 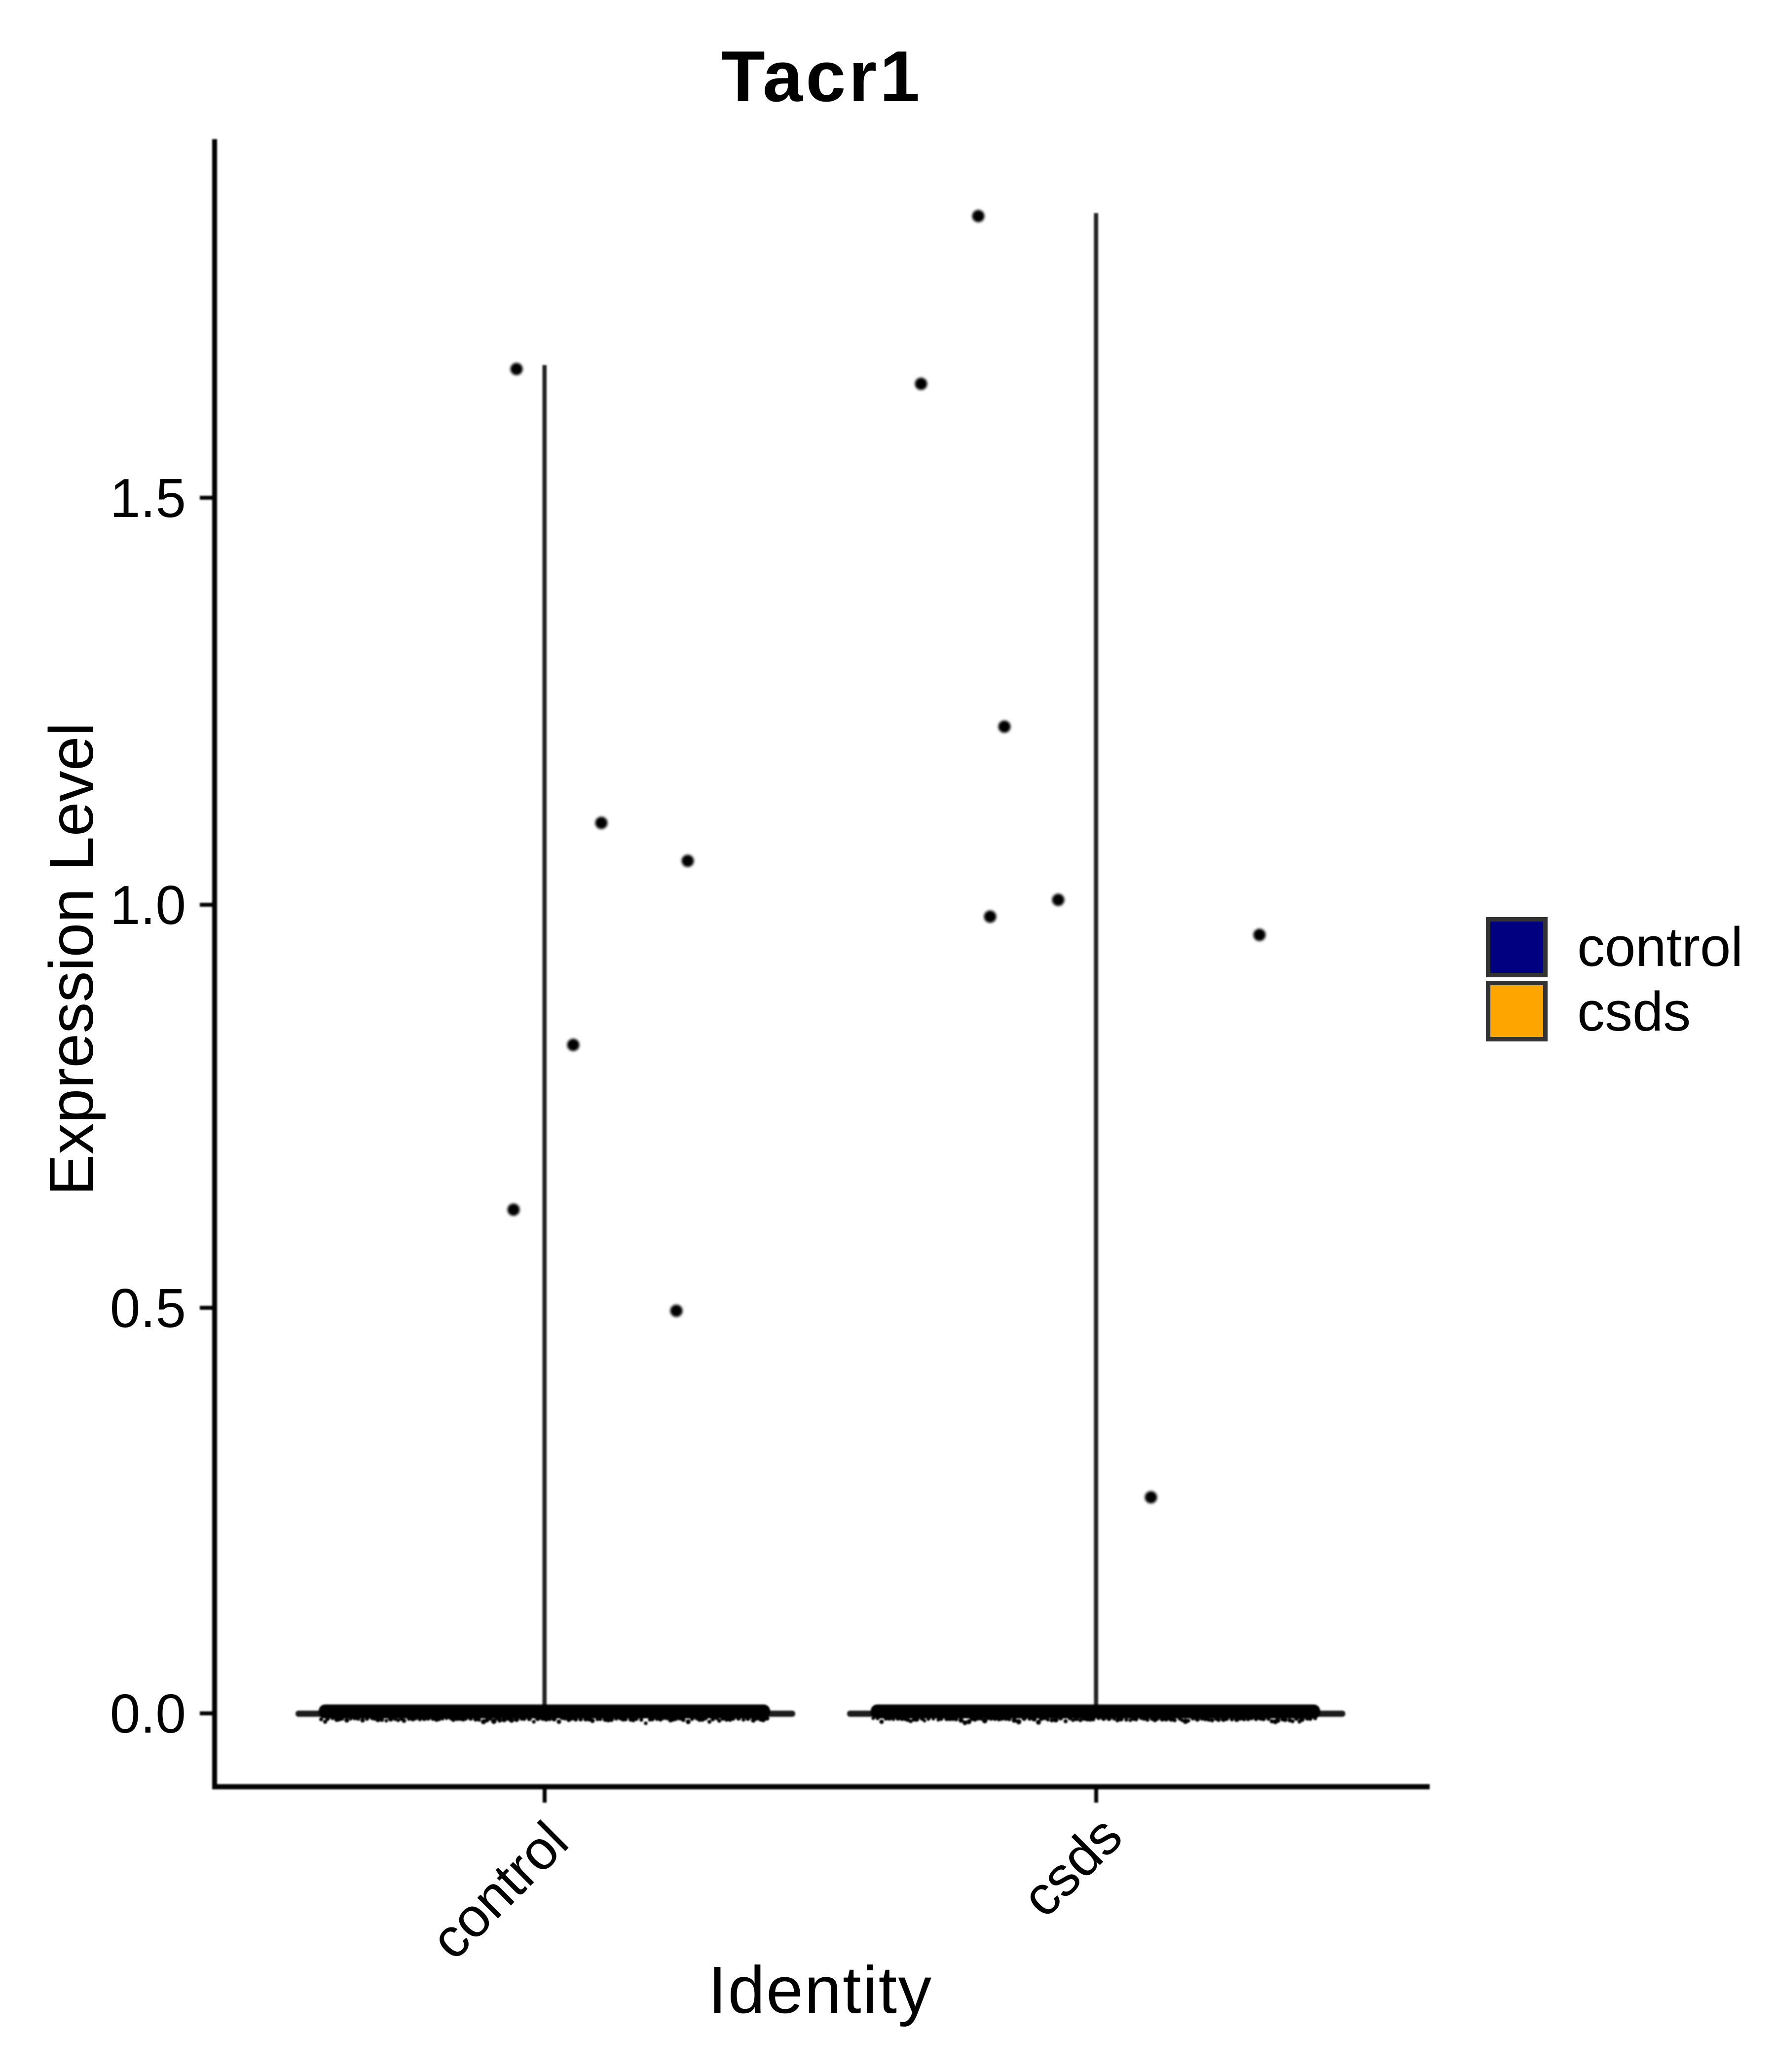 What do you see at coordinates (72, 959) in the screenshot?
I see `svg-text: Expression Level` at bounding box center [72, 959].